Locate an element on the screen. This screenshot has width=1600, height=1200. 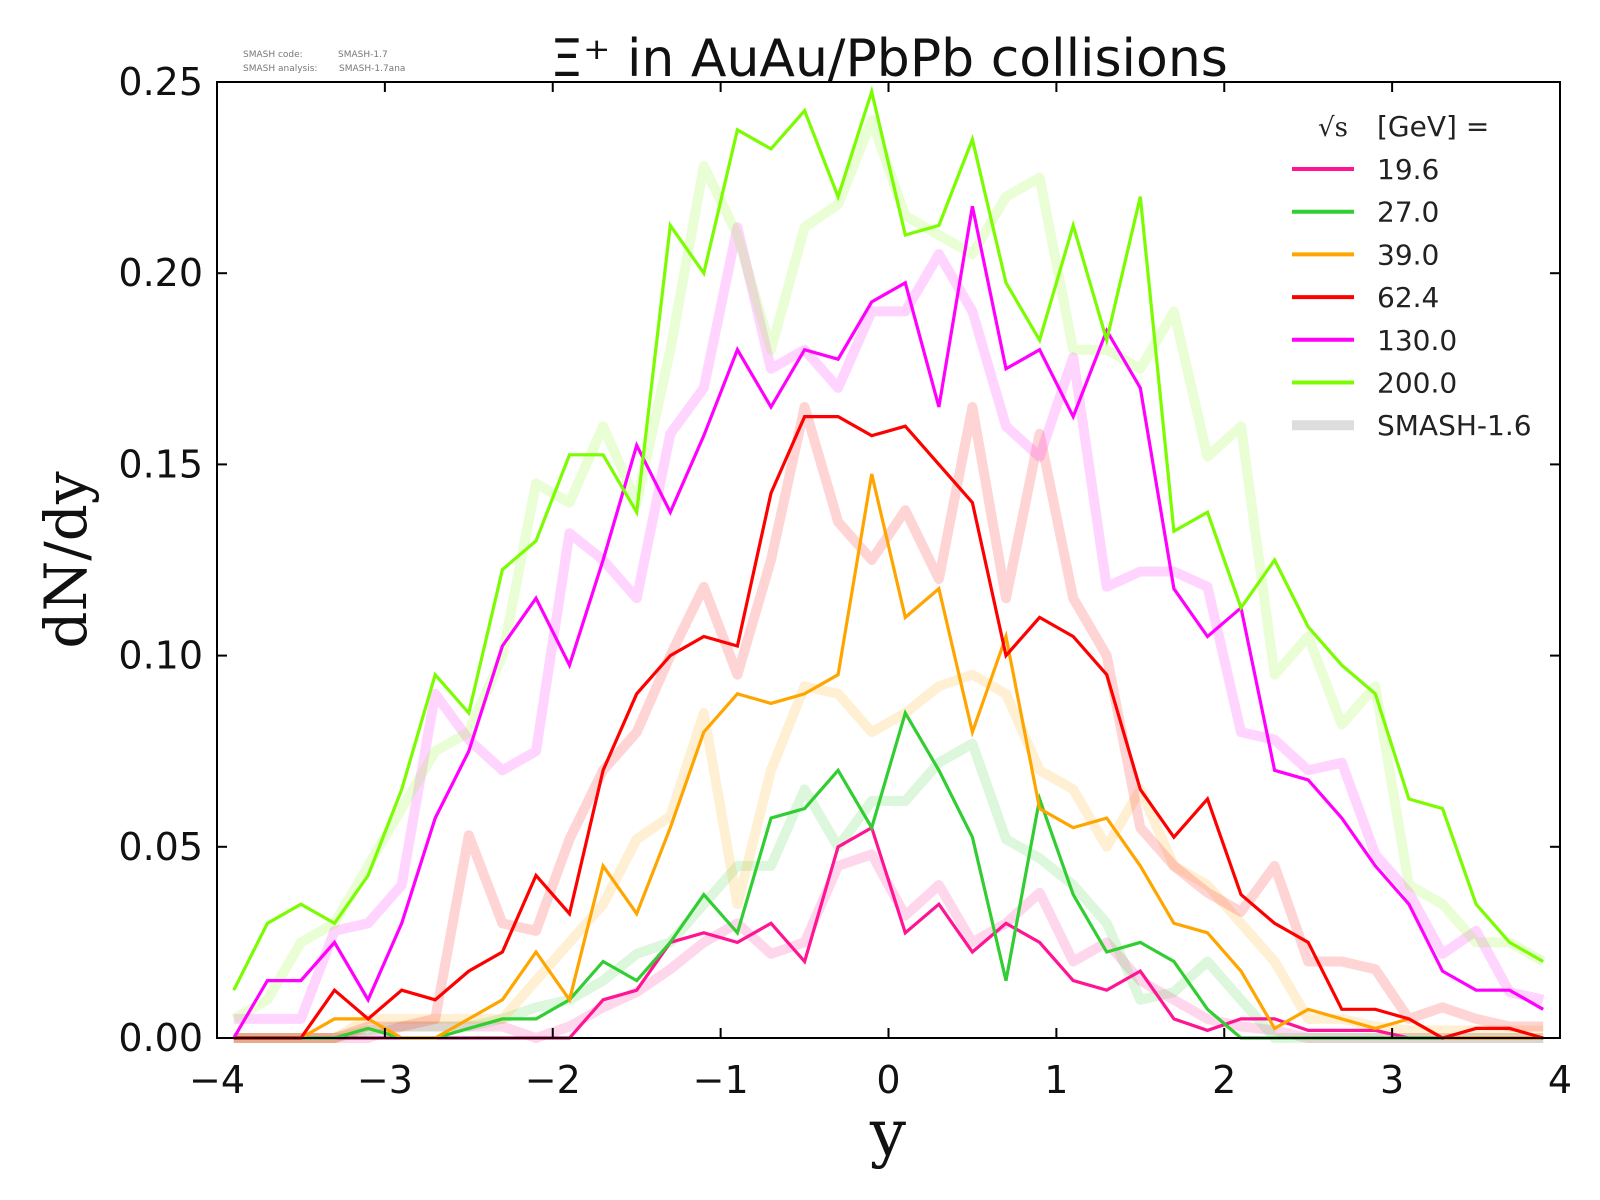
x-tick-label: 0 is located at coordinates (888, 1080).